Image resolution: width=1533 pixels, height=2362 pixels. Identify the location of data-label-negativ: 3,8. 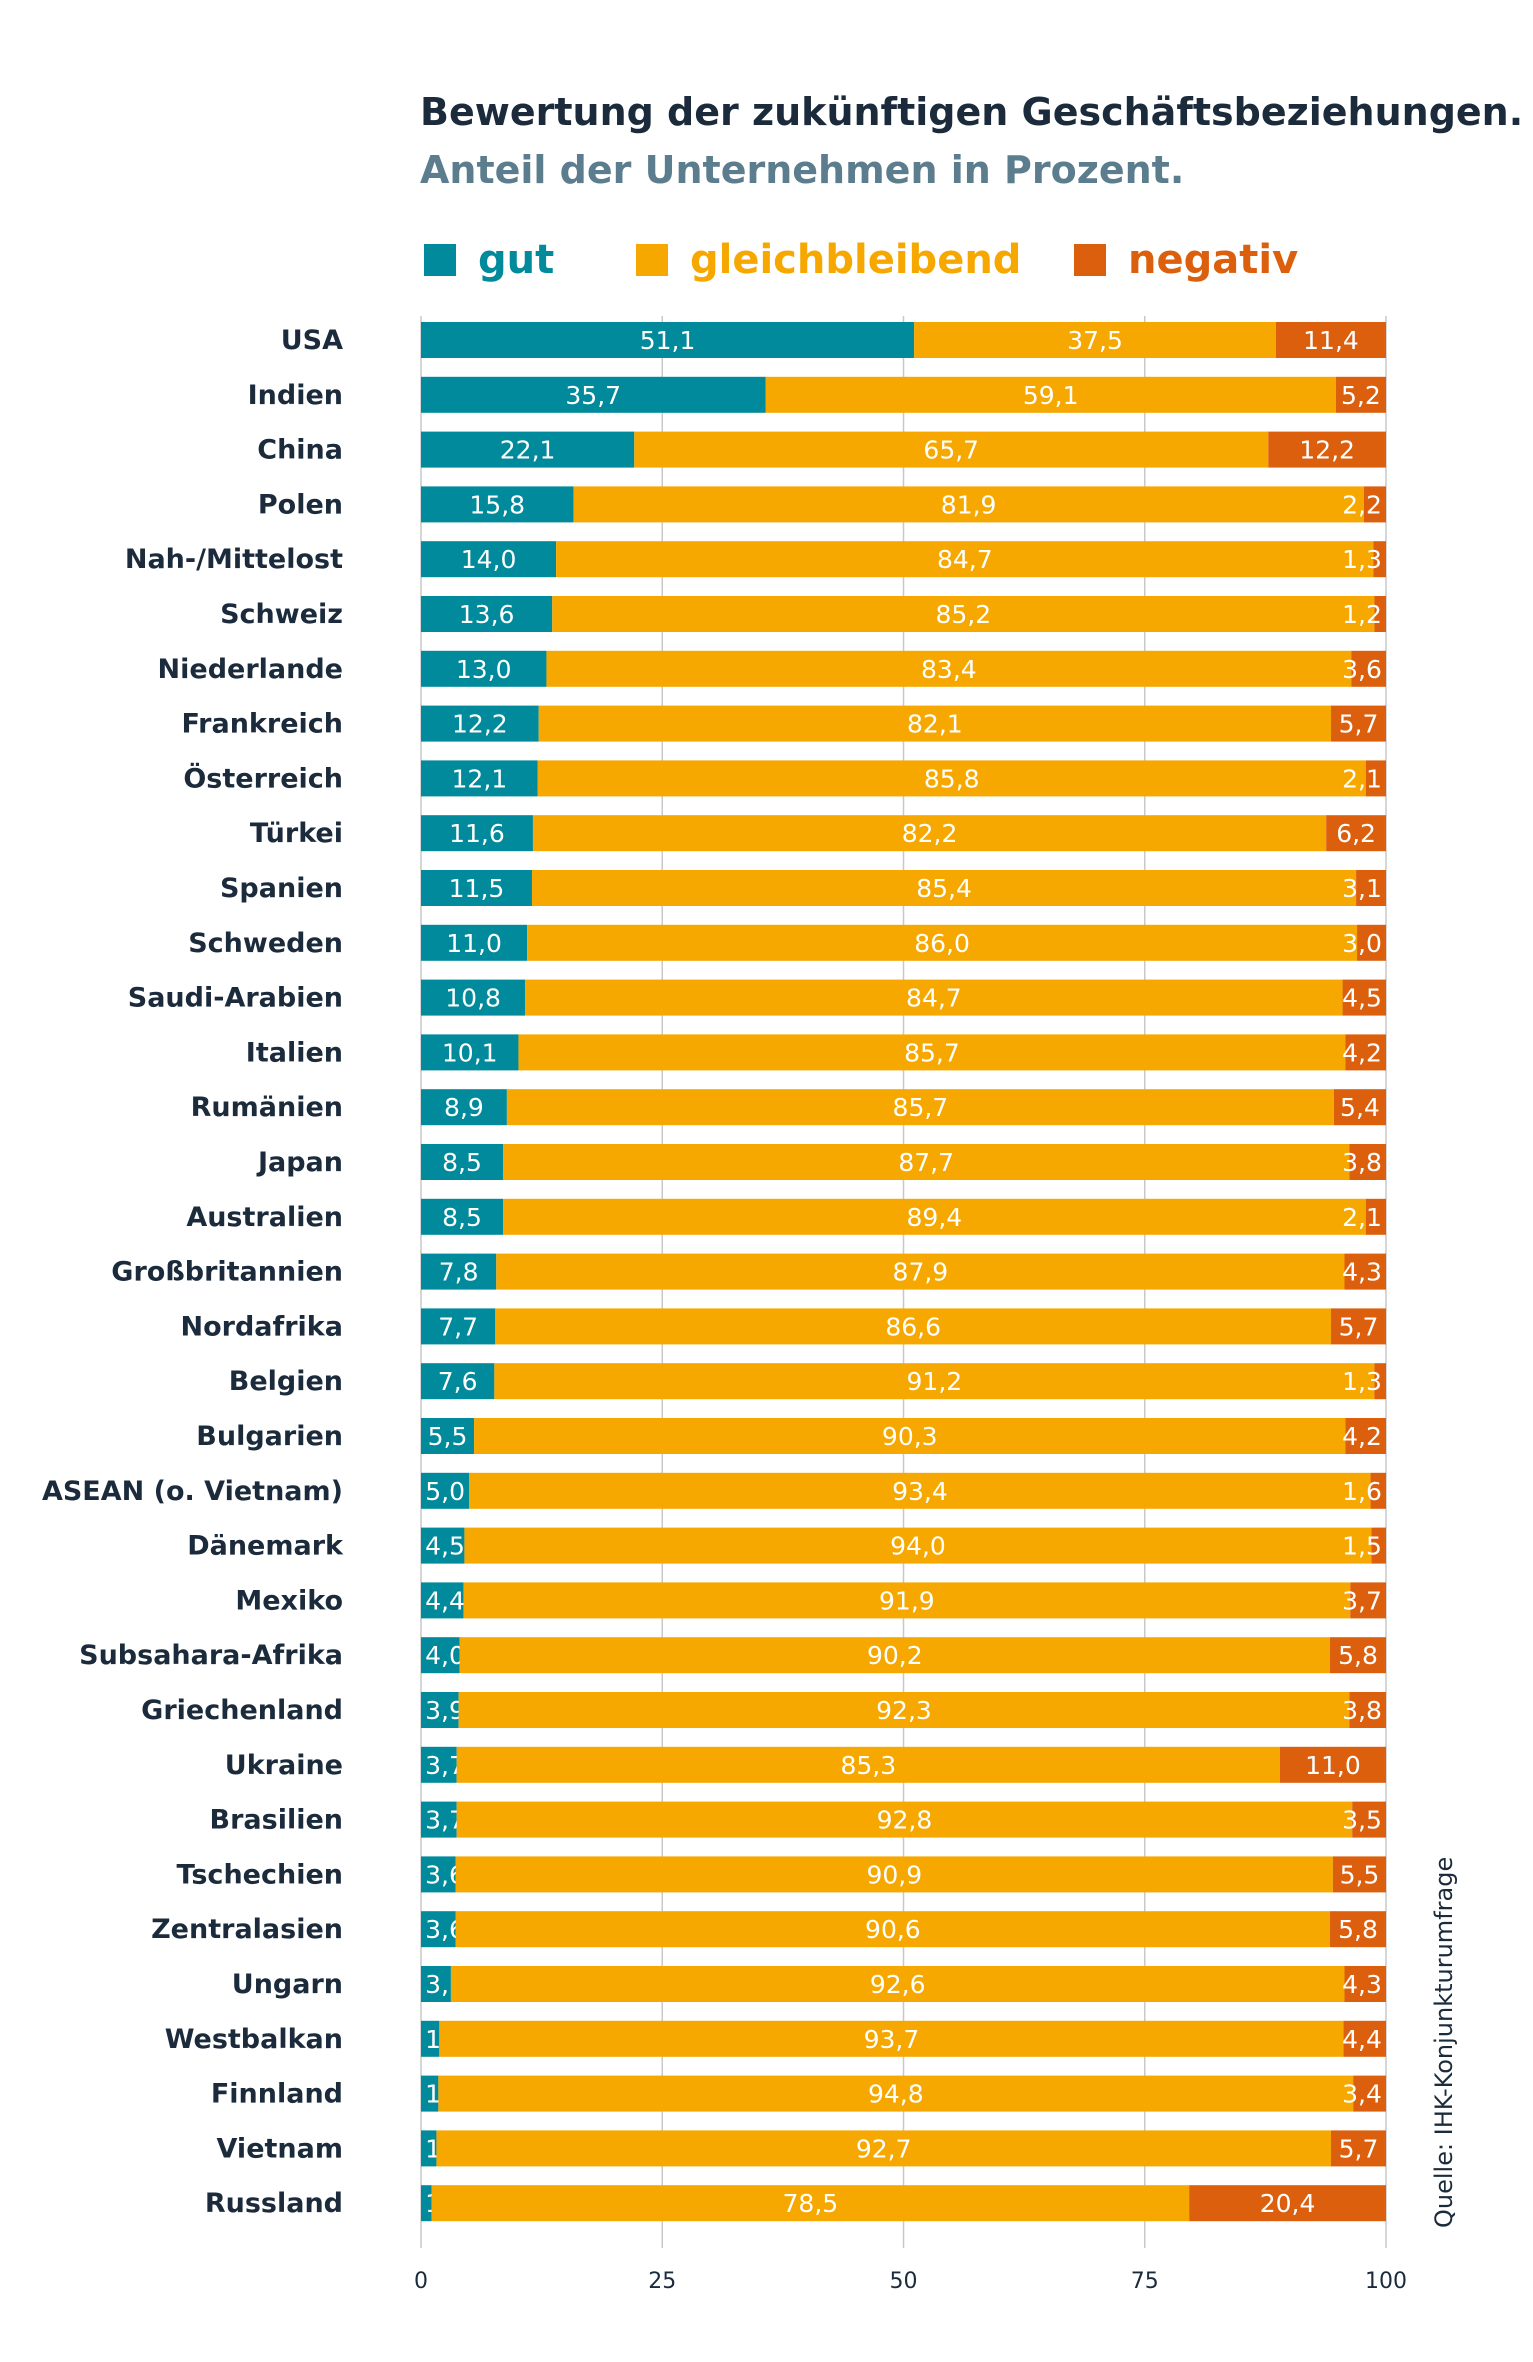
(1362, 1710).